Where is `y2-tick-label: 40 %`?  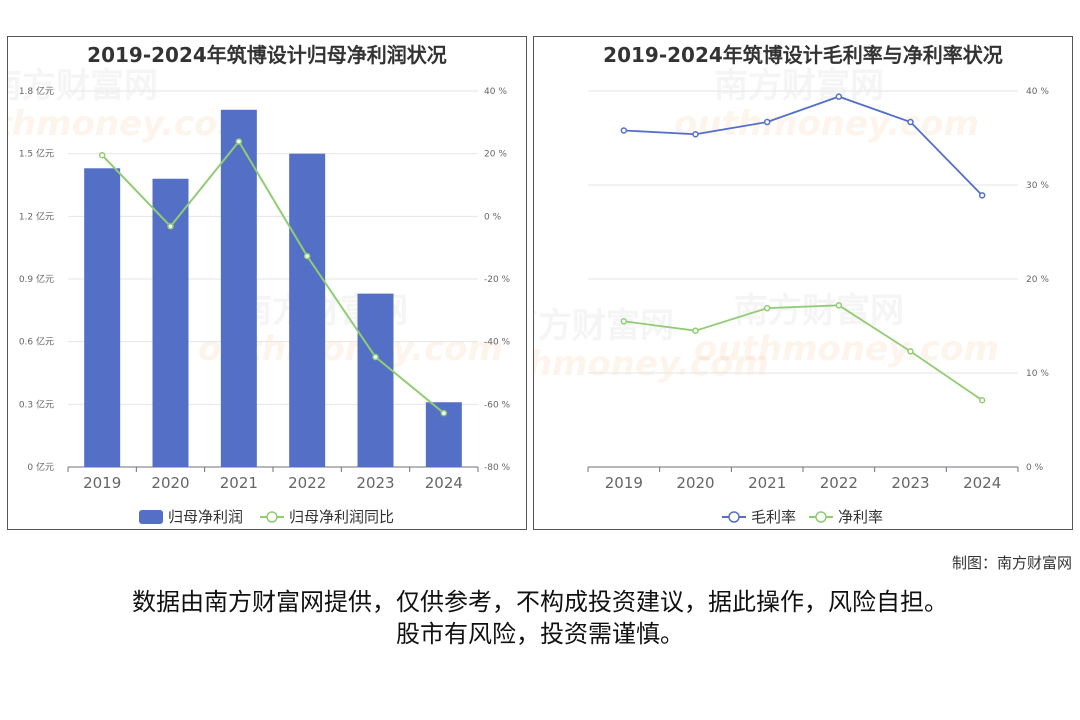 y2-tick-label: 40 % is located at coordinates (495, 92).